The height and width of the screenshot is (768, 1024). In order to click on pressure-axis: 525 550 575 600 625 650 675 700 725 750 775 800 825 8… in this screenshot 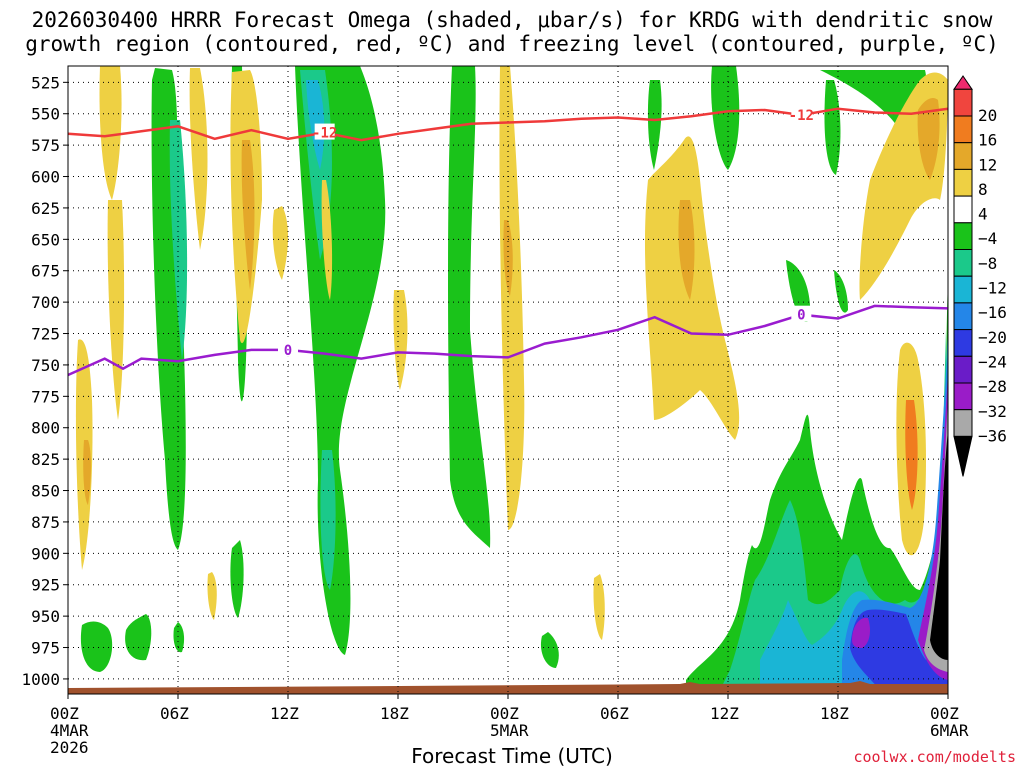, I will do `click(44, 381)`.